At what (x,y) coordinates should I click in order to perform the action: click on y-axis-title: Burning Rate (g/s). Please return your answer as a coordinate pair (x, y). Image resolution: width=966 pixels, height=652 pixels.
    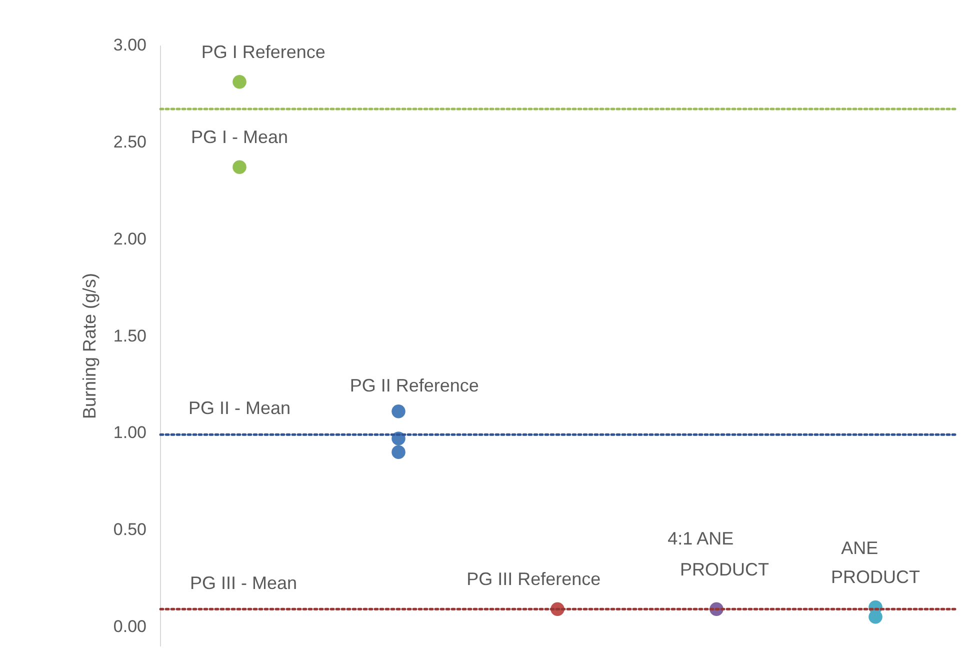
    Looking at the image, I should click on (89, 346).